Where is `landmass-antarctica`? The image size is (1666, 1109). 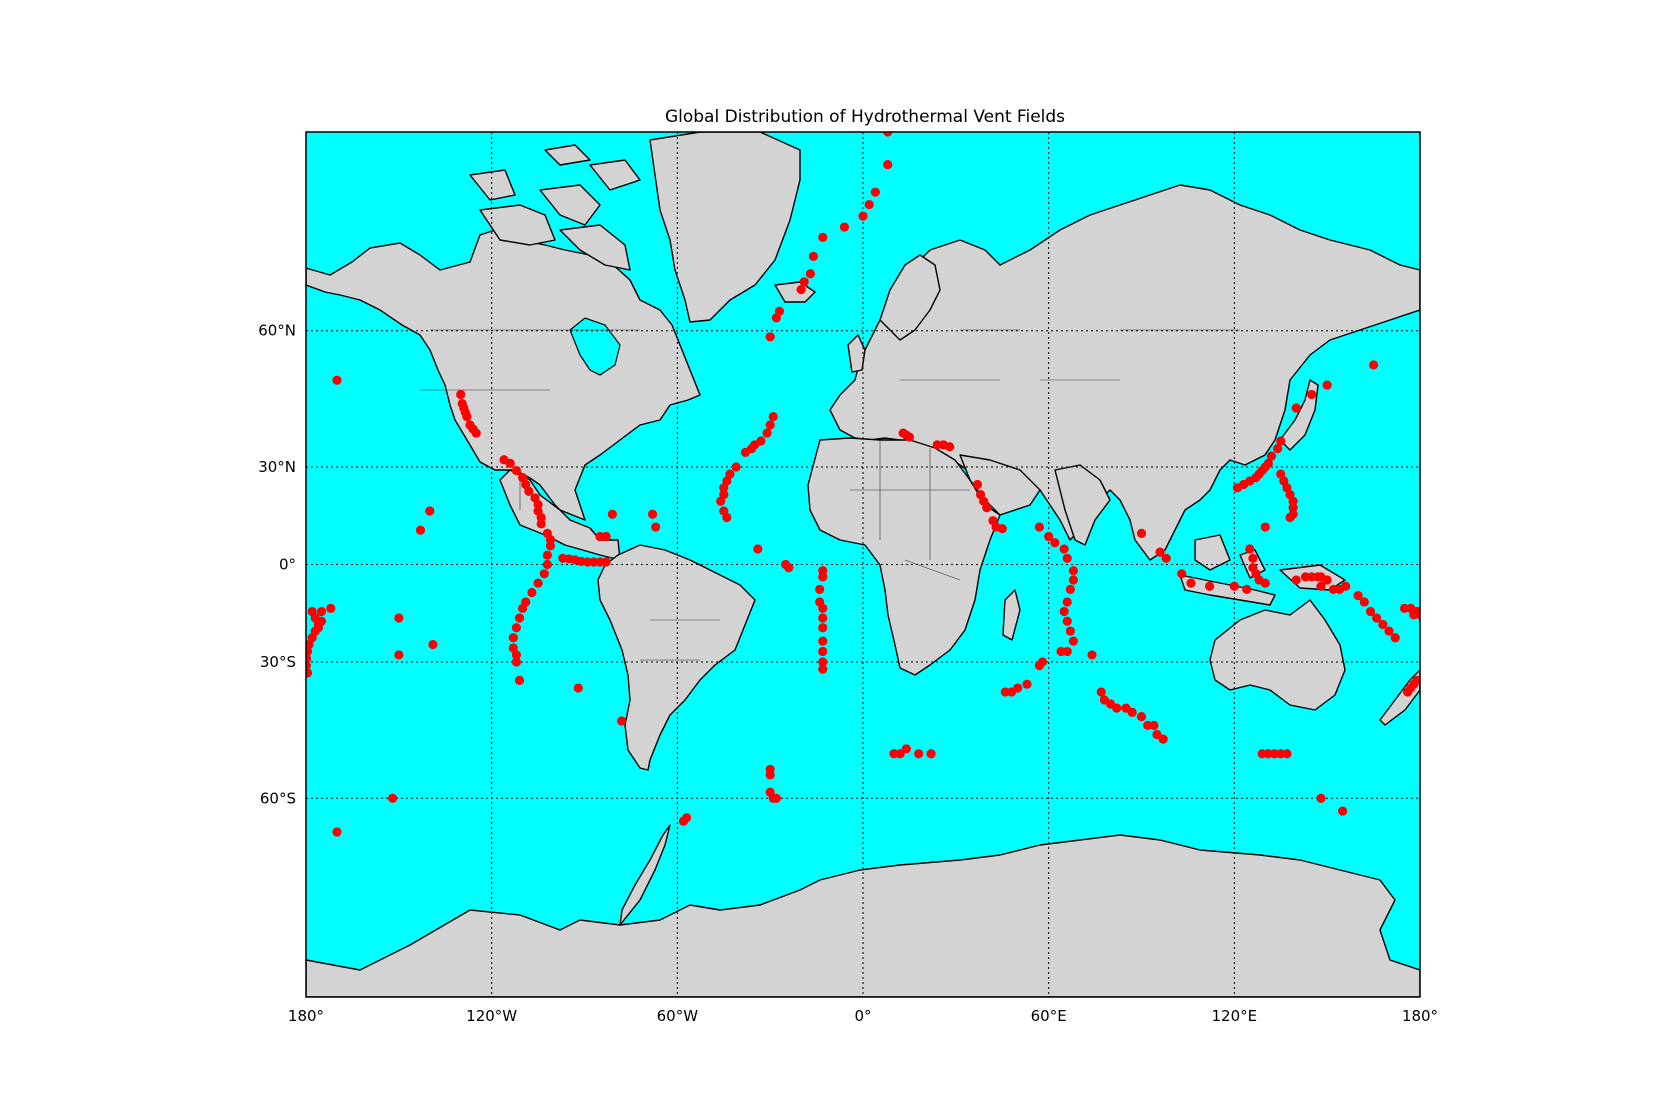 landmass-antarctica is located at coordinates (863, 915).